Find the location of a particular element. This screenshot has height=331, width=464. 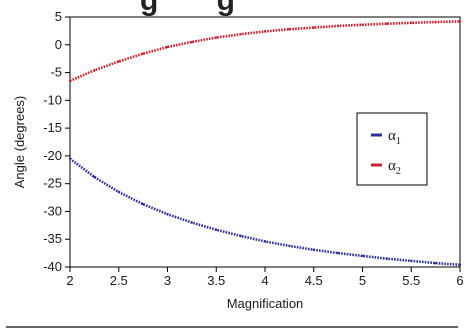

legend: α1 α2 is located at coordinates (392, 149).